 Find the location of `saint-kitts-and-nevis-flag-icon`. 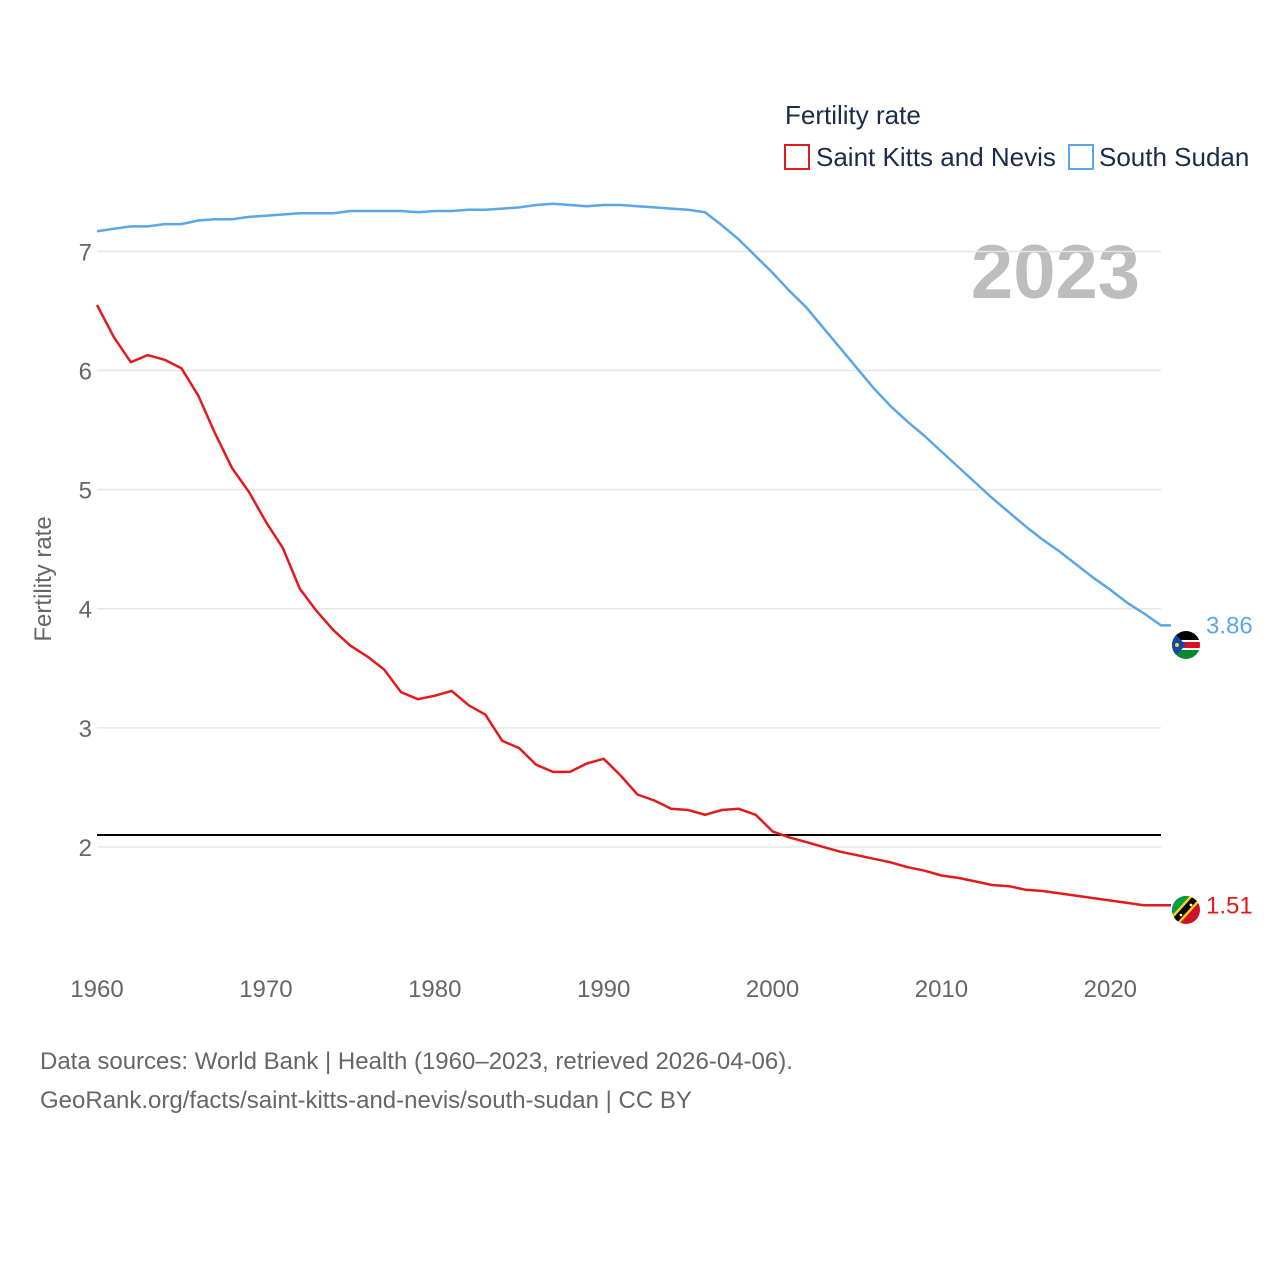

saint-kitts-and-nevis-flag-icon is located at coordinates (1186, 910).